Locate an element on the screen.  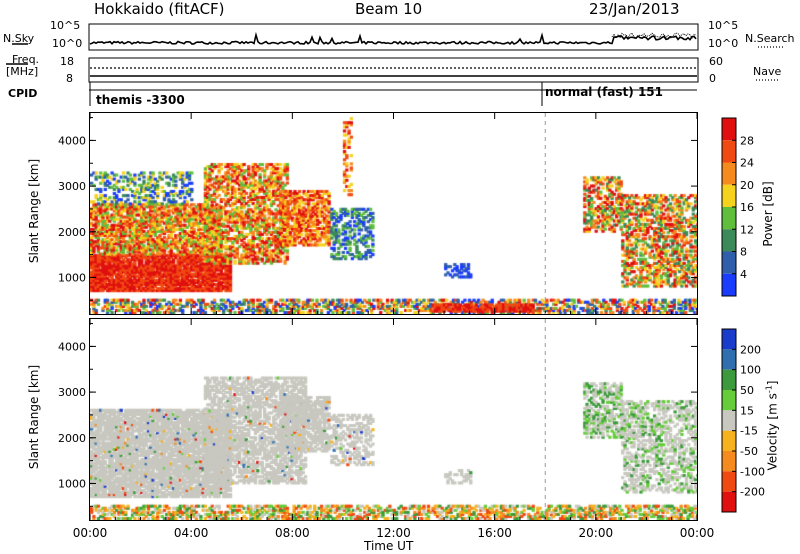
nave-tick-top: 60 is located at coordinates (716, 61).